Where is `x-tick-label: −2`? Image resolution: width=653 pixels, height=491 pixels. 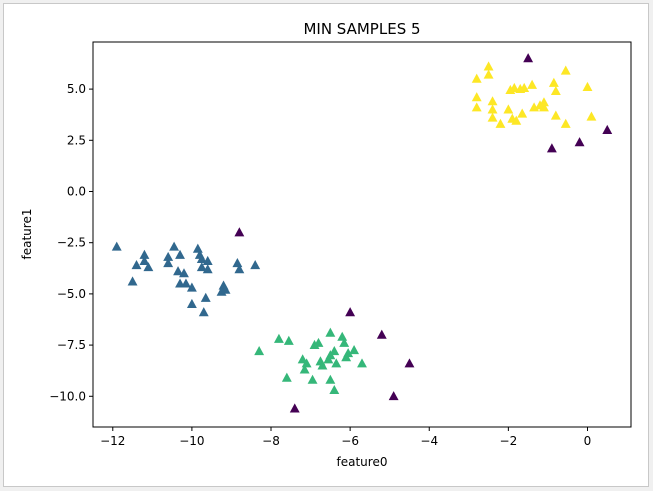
x-tick-label: −2 is located at coordinates (509, 441).